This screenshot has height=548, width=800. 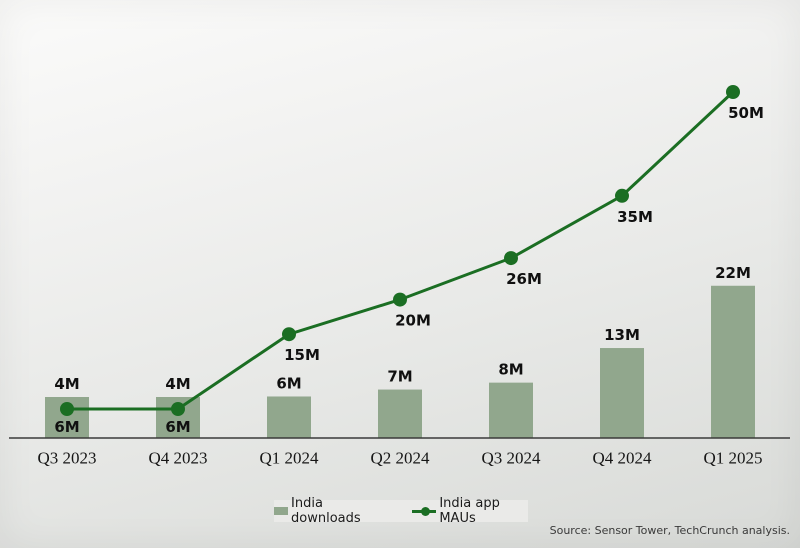 What do you see at coordinates (622, 335) in the screenshot?
I see `bar-value-label: 13M` at bounding box center [622, 335].